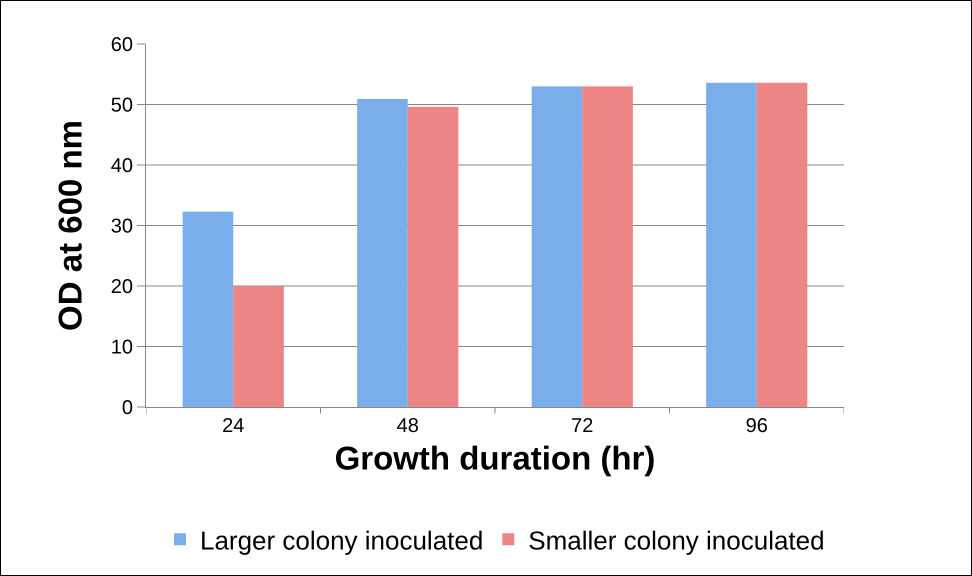 The height and width of the screenshot is (576, 972). Describe the element at coordinates (121, 45) in the screenshot. I see `y-tick-label: 60` at that location.